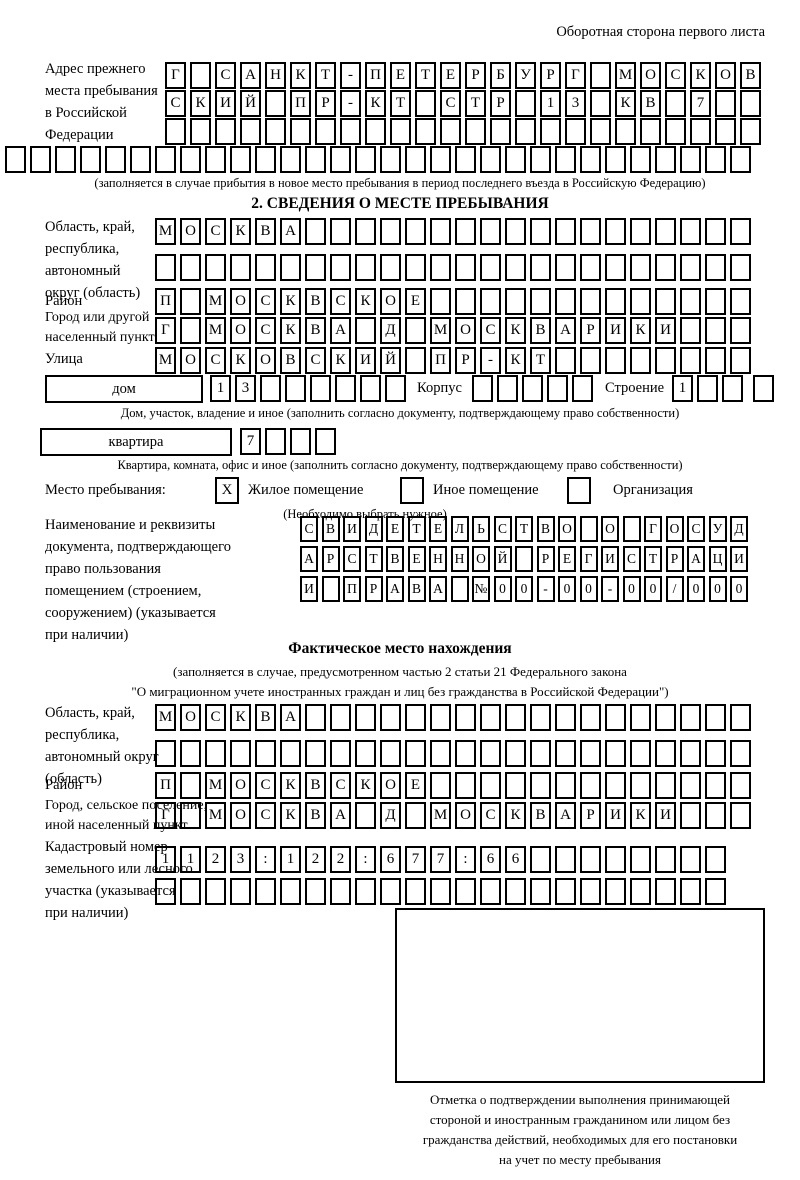 The image size is (800, 1180). What do you see at coordinates (240, 859) in the screenshot?
I see `char-cell: 3` at bounding box center [240, 859].